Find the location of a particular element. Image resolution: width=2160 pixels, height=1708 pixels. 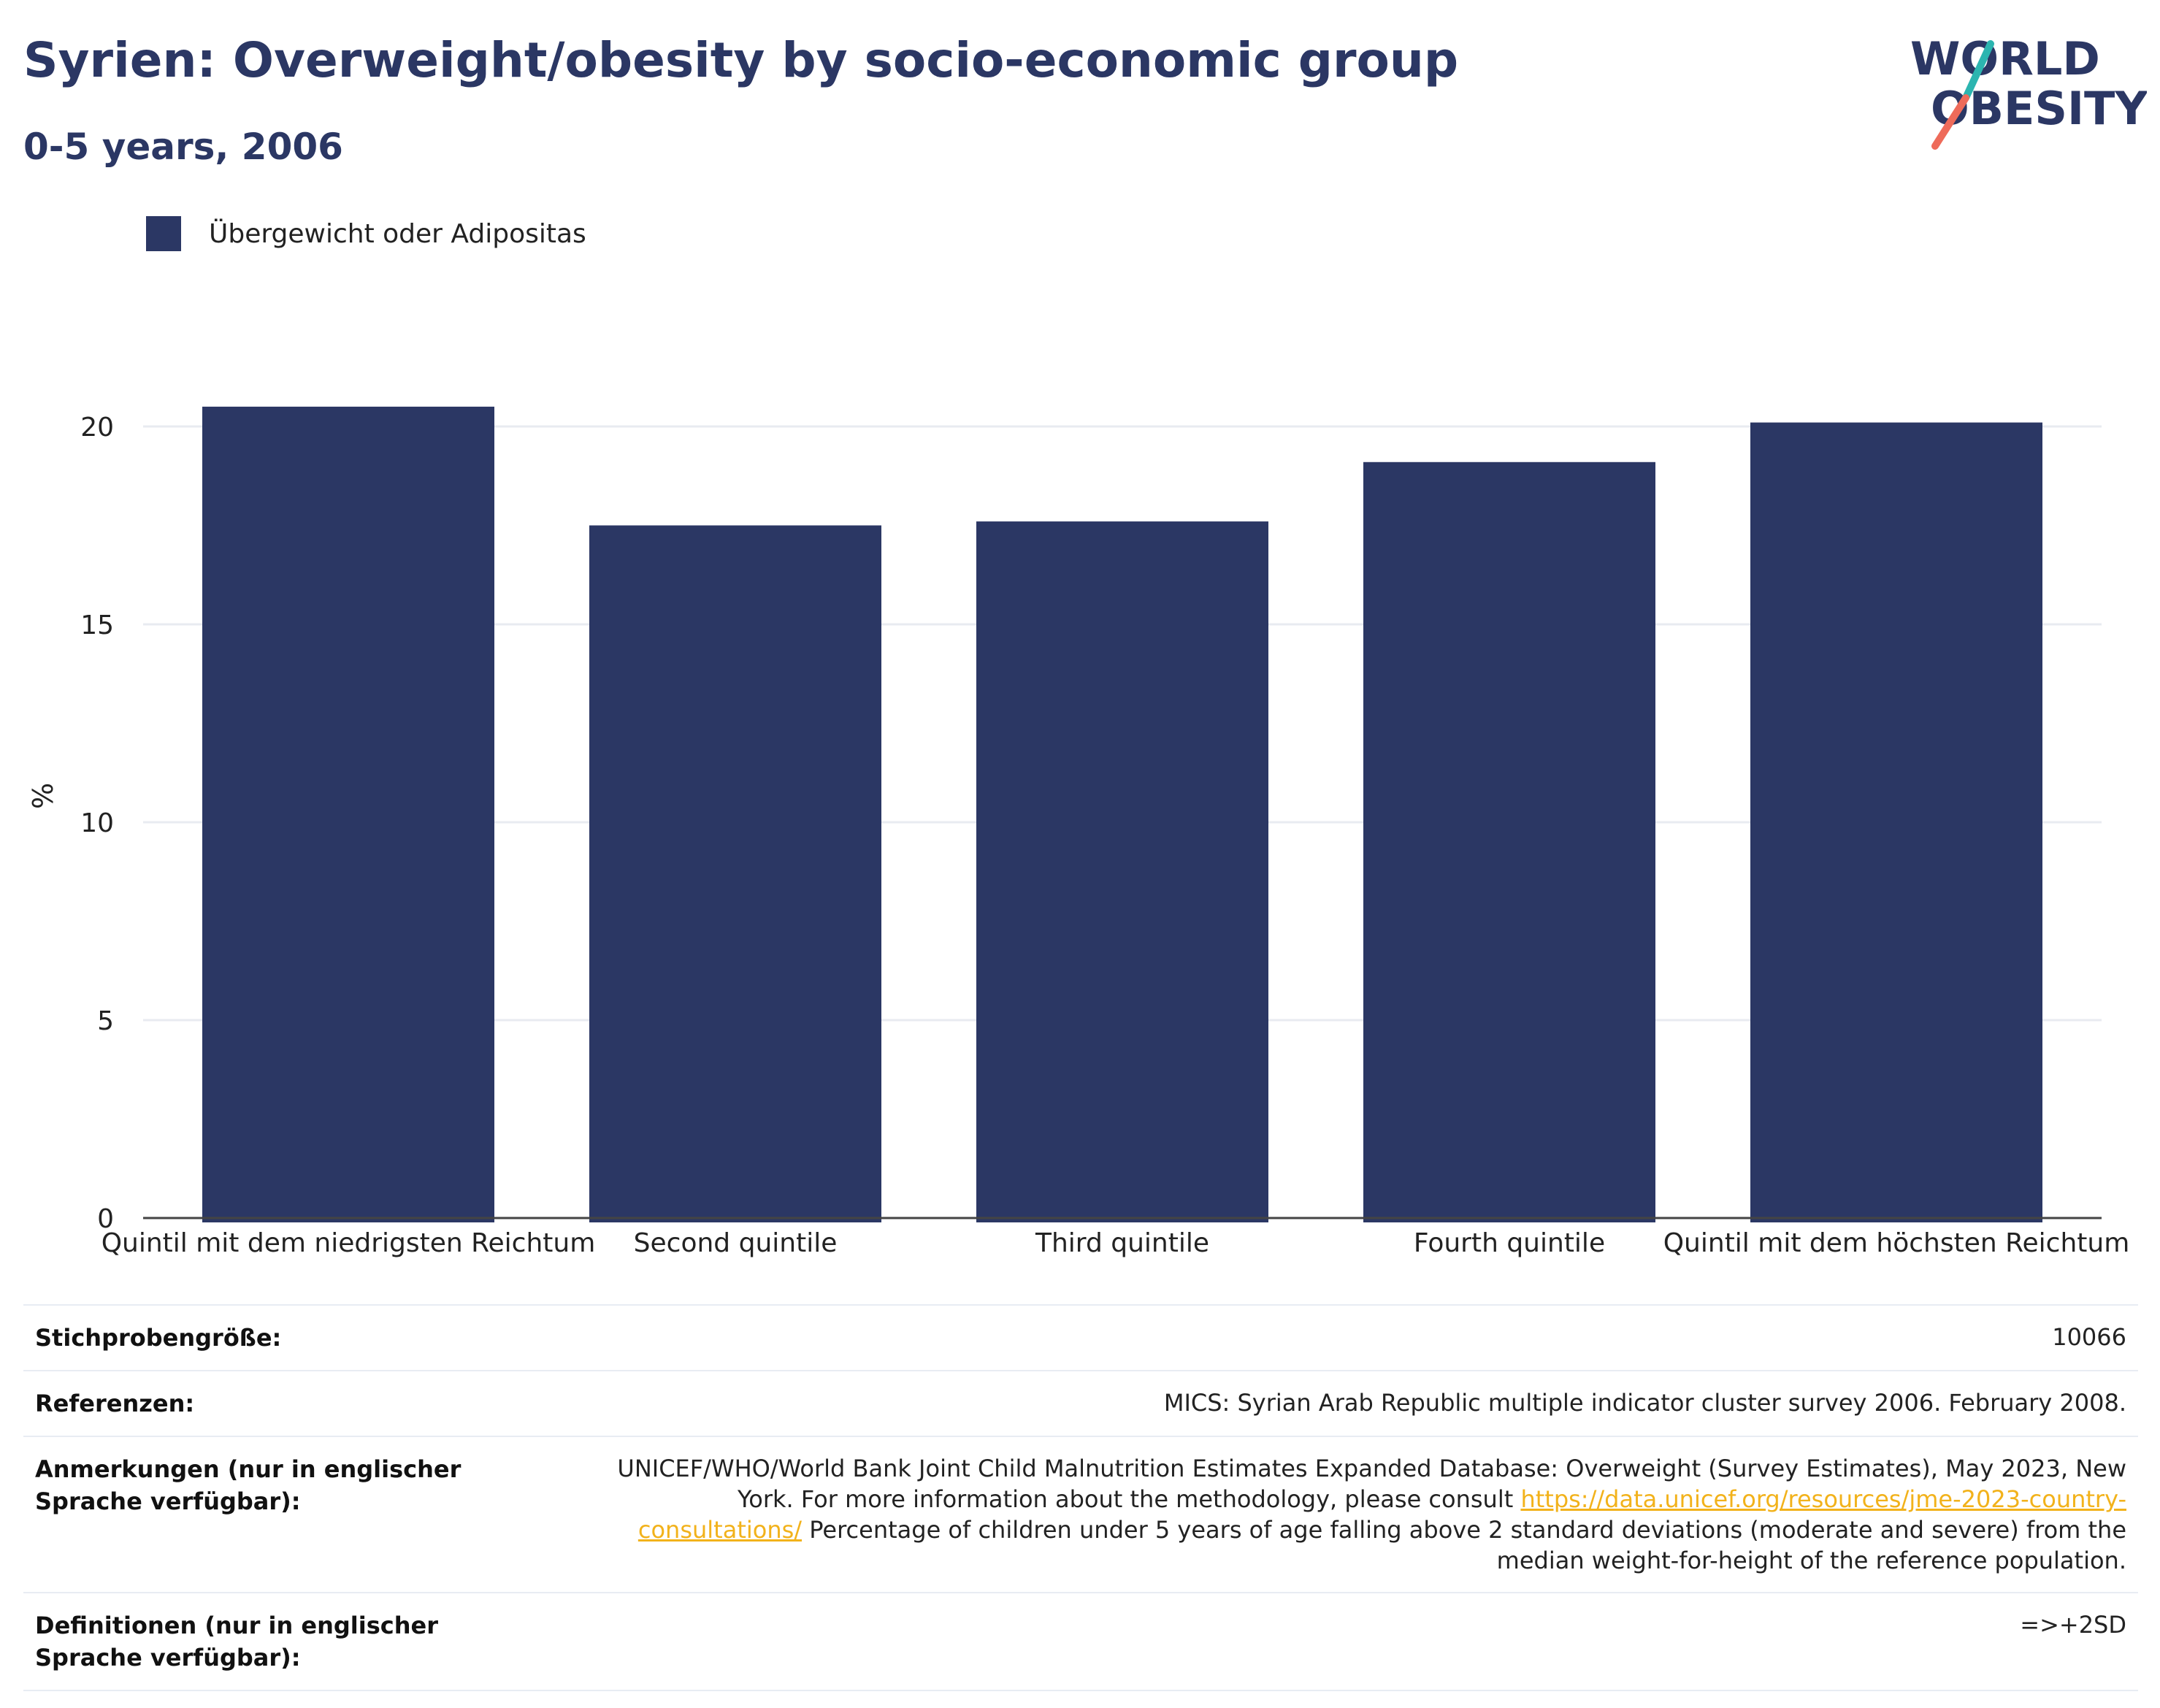

sample-size-value: 10066 is located at coordinates (2089, 1337).